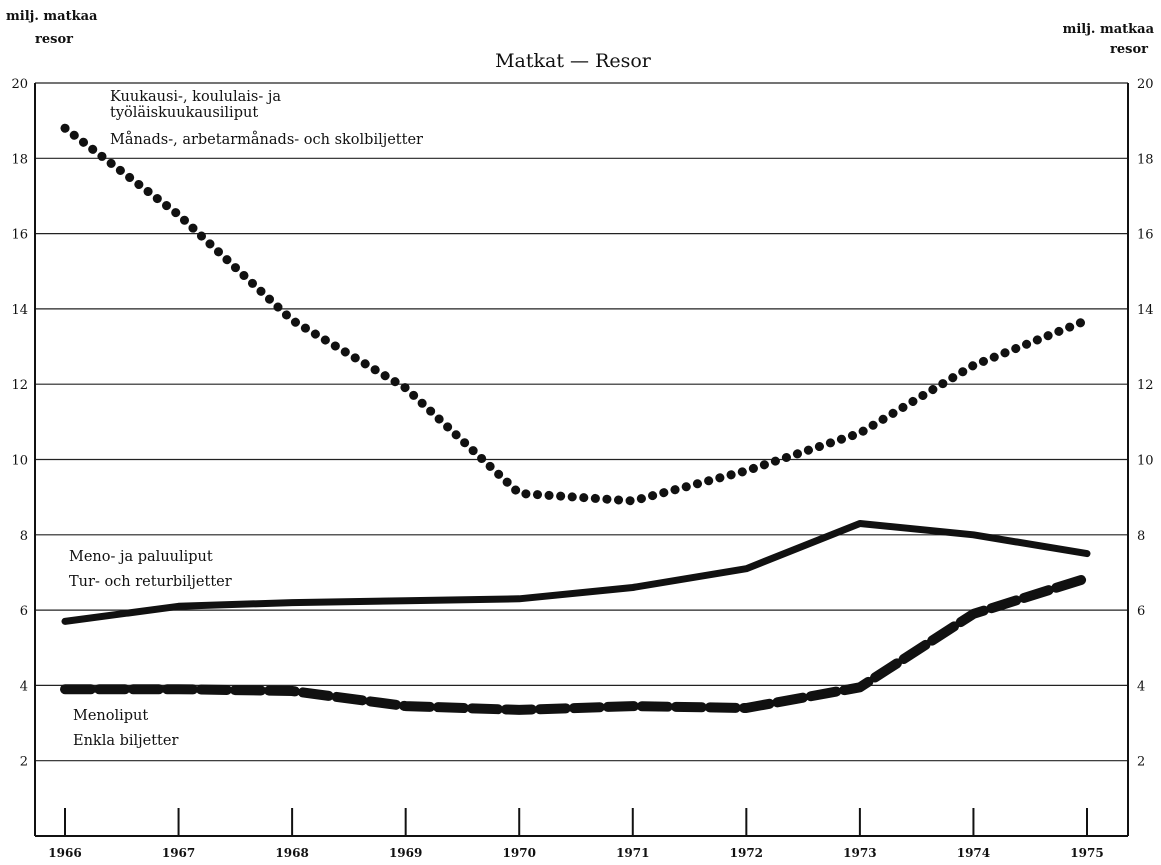 The width and height of the screenshot is (1161, 865). Describe the element at coordinates (24, 611) in the screenshot. I see `y-tick-label-left: 6` at that location.